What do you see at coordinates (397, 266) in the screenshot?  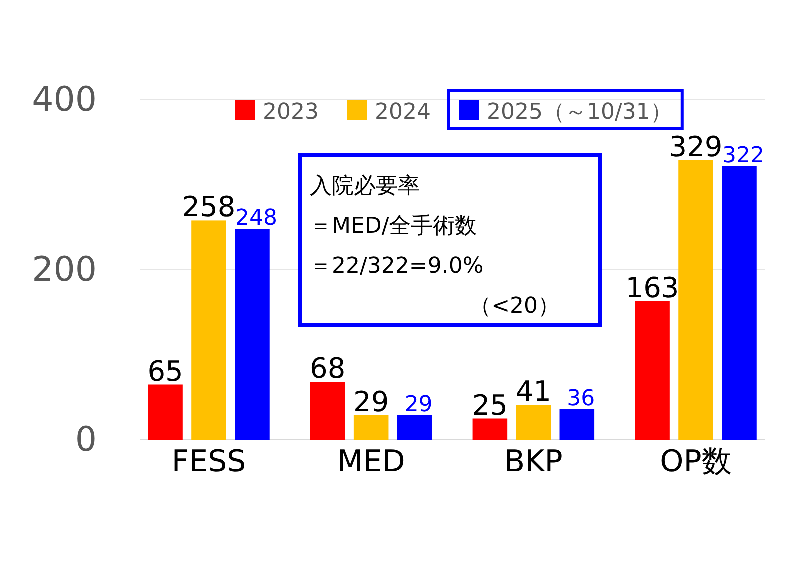 I see `annotation: ＝22/322=9.0%` at bounding box center [397, 266].